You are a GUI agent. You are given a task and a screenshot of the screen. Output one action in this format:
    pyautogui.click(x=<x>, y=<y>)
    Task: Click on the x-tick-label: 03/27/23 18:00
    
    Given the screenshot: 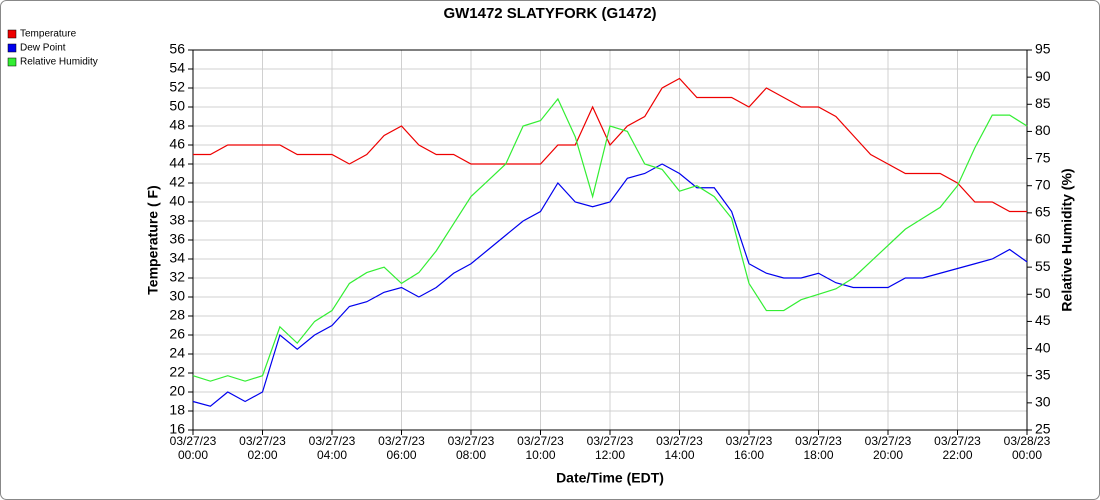 What is the action you would take?
    pyautogui.click(x=818, y=448)
    